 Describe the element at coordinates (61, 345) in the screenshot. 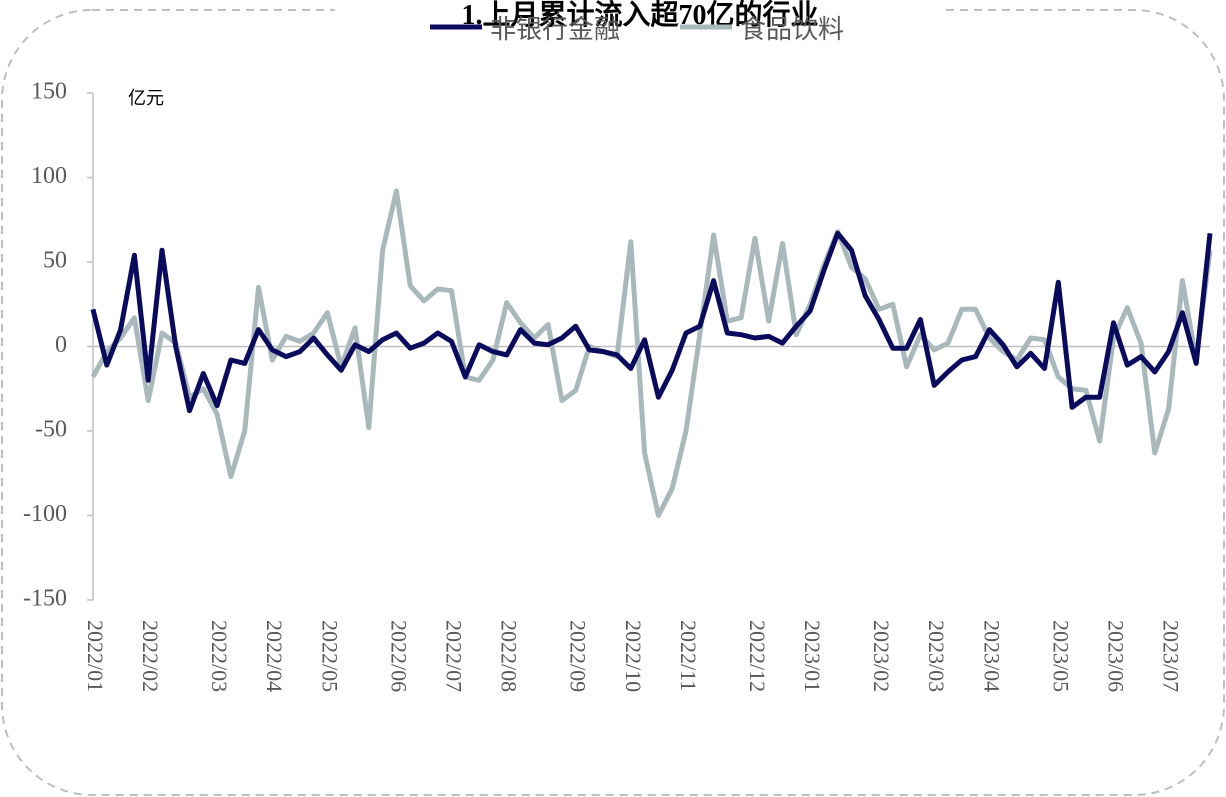

I see `y-tick-label: 0` at that location.